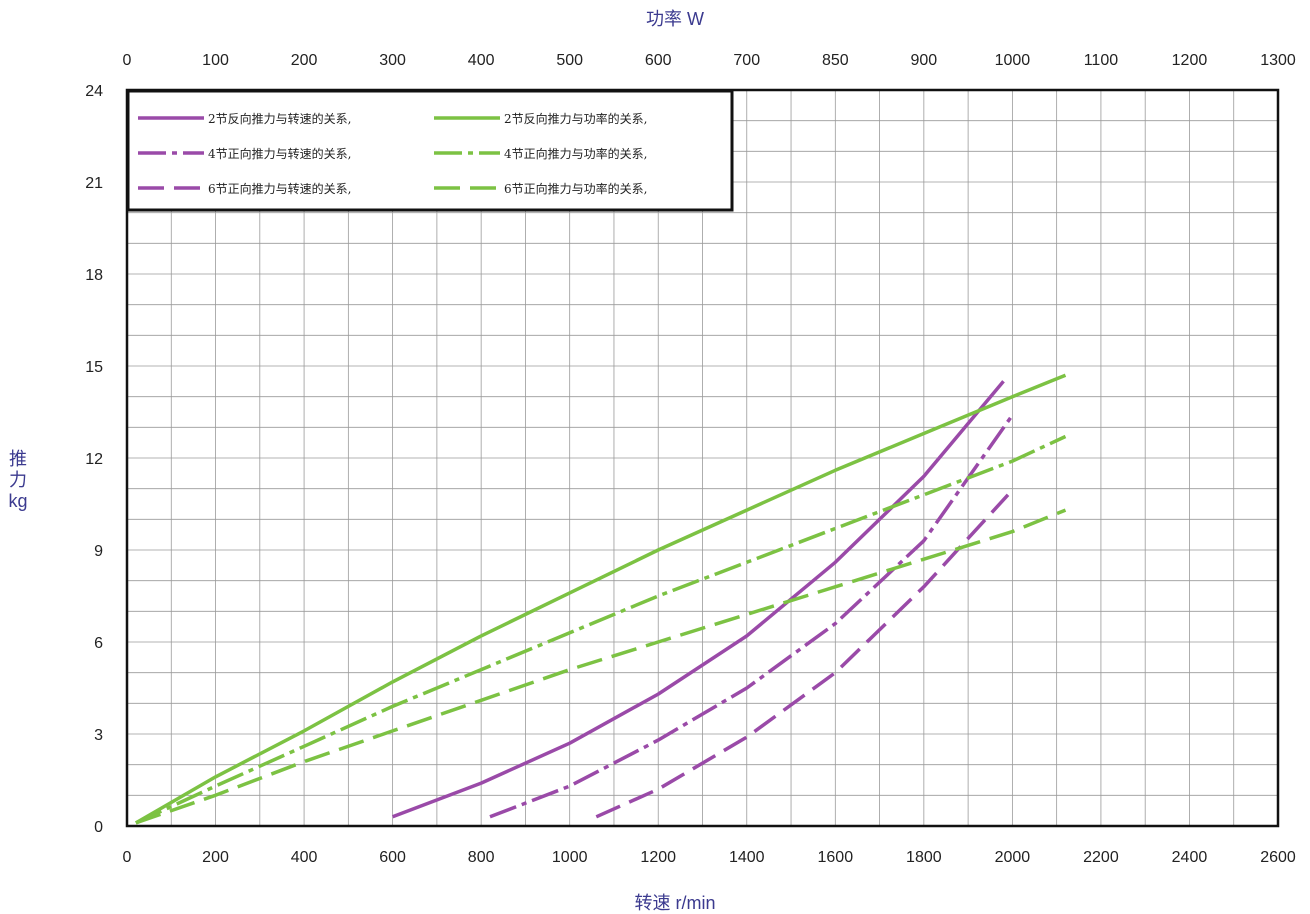 The height and width of the screenshot is (914, 1310). What do you see at coordinates (215, 60) in the screenshot?
I see `top-axis-tick-label: 100` at bounding box center [215, 60].